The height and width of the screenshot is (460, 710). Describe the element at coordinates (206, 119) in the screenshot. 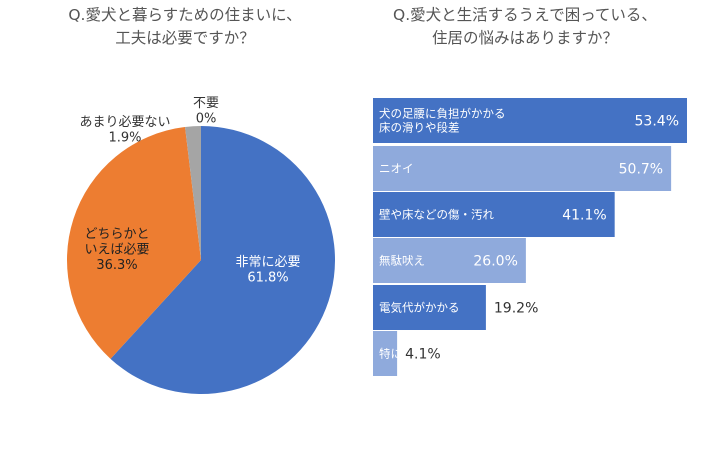

I see `pie-value-3: 0%` at that location.